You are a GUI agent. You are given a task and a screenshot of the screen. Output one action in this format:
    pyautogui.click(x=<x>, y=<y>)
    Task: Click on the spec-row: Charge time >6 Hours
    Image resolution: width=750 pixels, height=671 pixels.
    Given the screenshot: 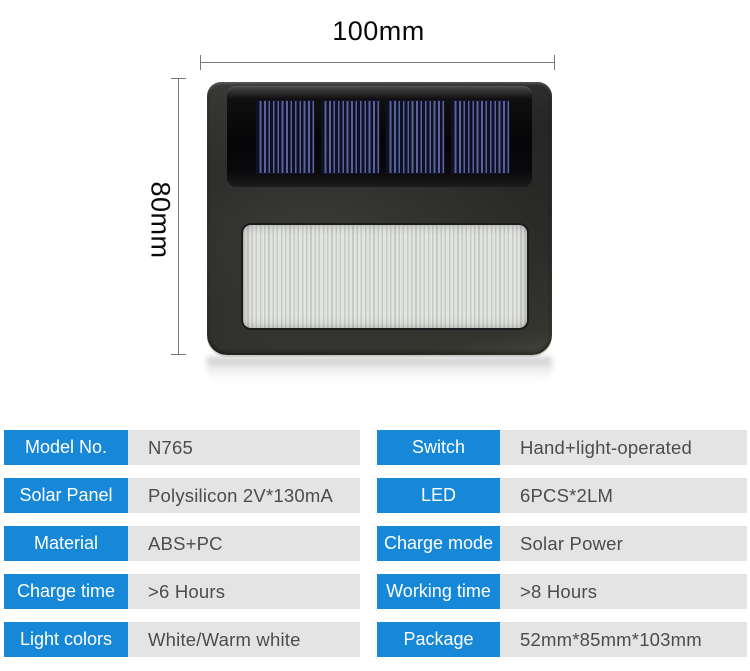 What is the action you would take?
    pyautogui.click(x=182, y=591)
    